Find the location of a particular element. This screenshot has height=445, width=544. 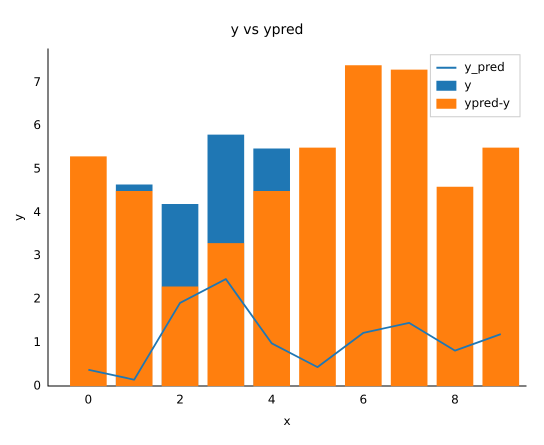

x-tick-label: 6 is located at coordinates (363, 399).